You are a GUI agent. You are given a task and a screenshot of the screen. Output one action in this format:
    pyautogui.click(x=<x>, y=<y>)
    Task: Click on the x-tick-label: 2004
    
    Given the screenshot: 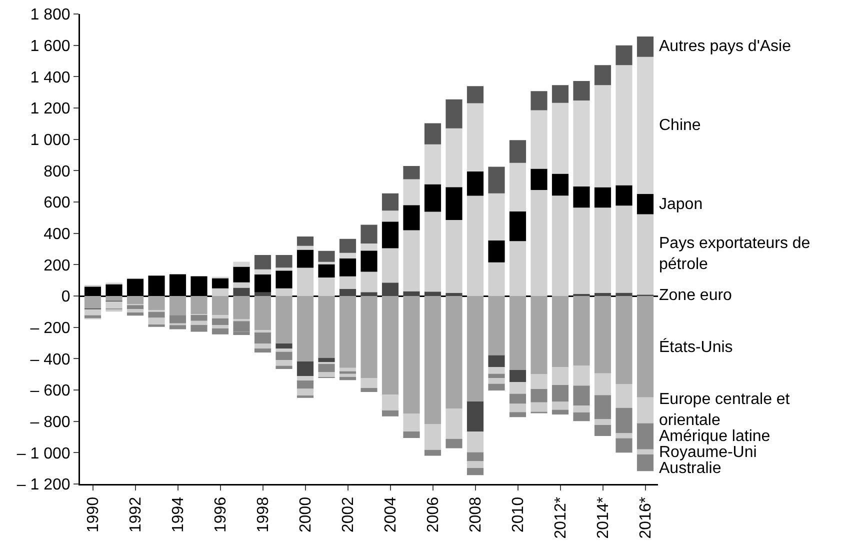 What is the action you would take?
    pyautogui.click(x=391, y=514)
    